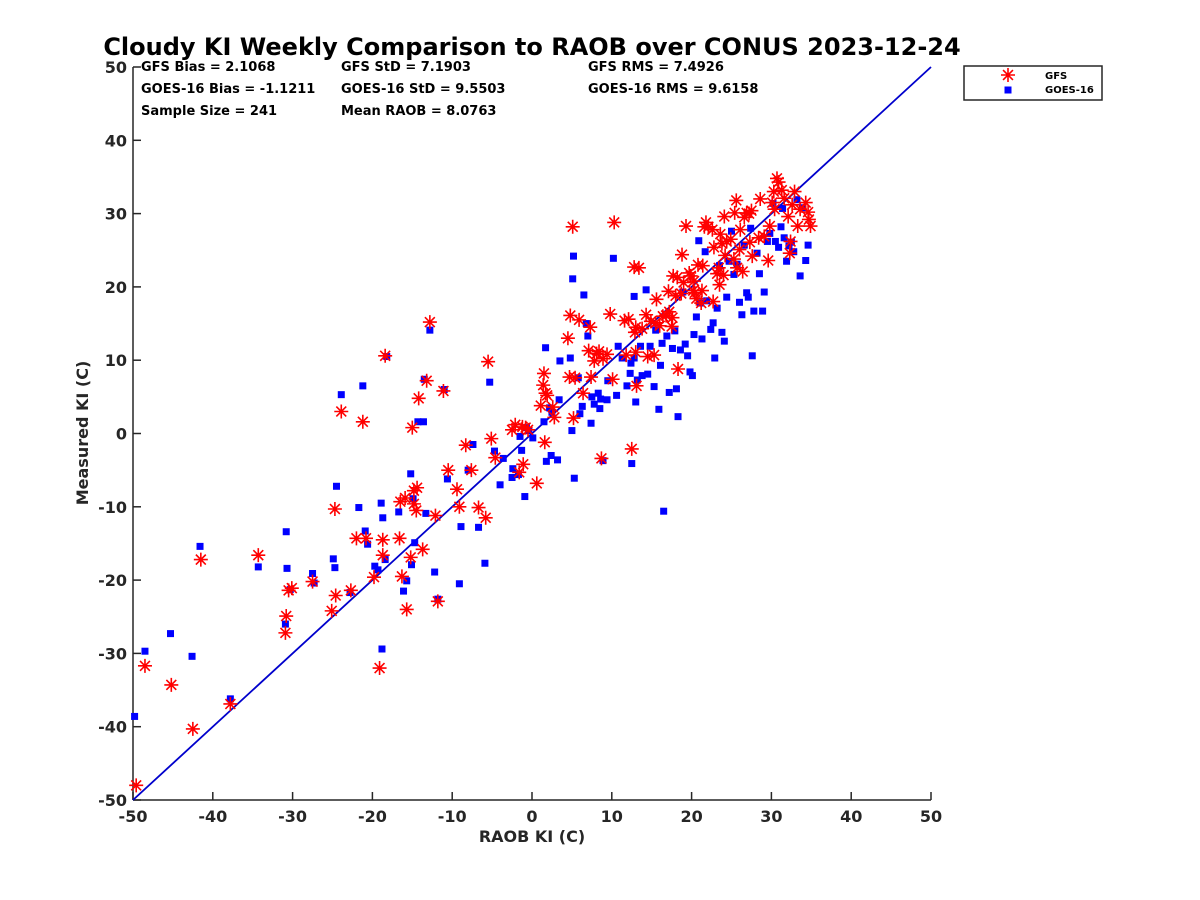 The image size is (1200, 900). What do you see at coordinates (1008, 90) in the screenshot?
I see `legend-goes16-marker` at bounding box center [1008, 90].